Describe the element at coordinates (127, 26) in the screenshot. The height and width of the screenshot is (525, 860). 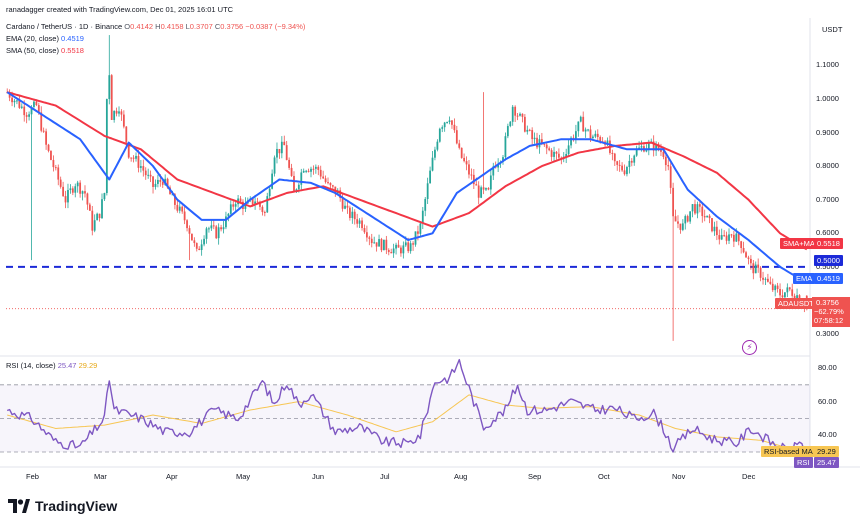
I see `ohlc-open-label: O` at that location.